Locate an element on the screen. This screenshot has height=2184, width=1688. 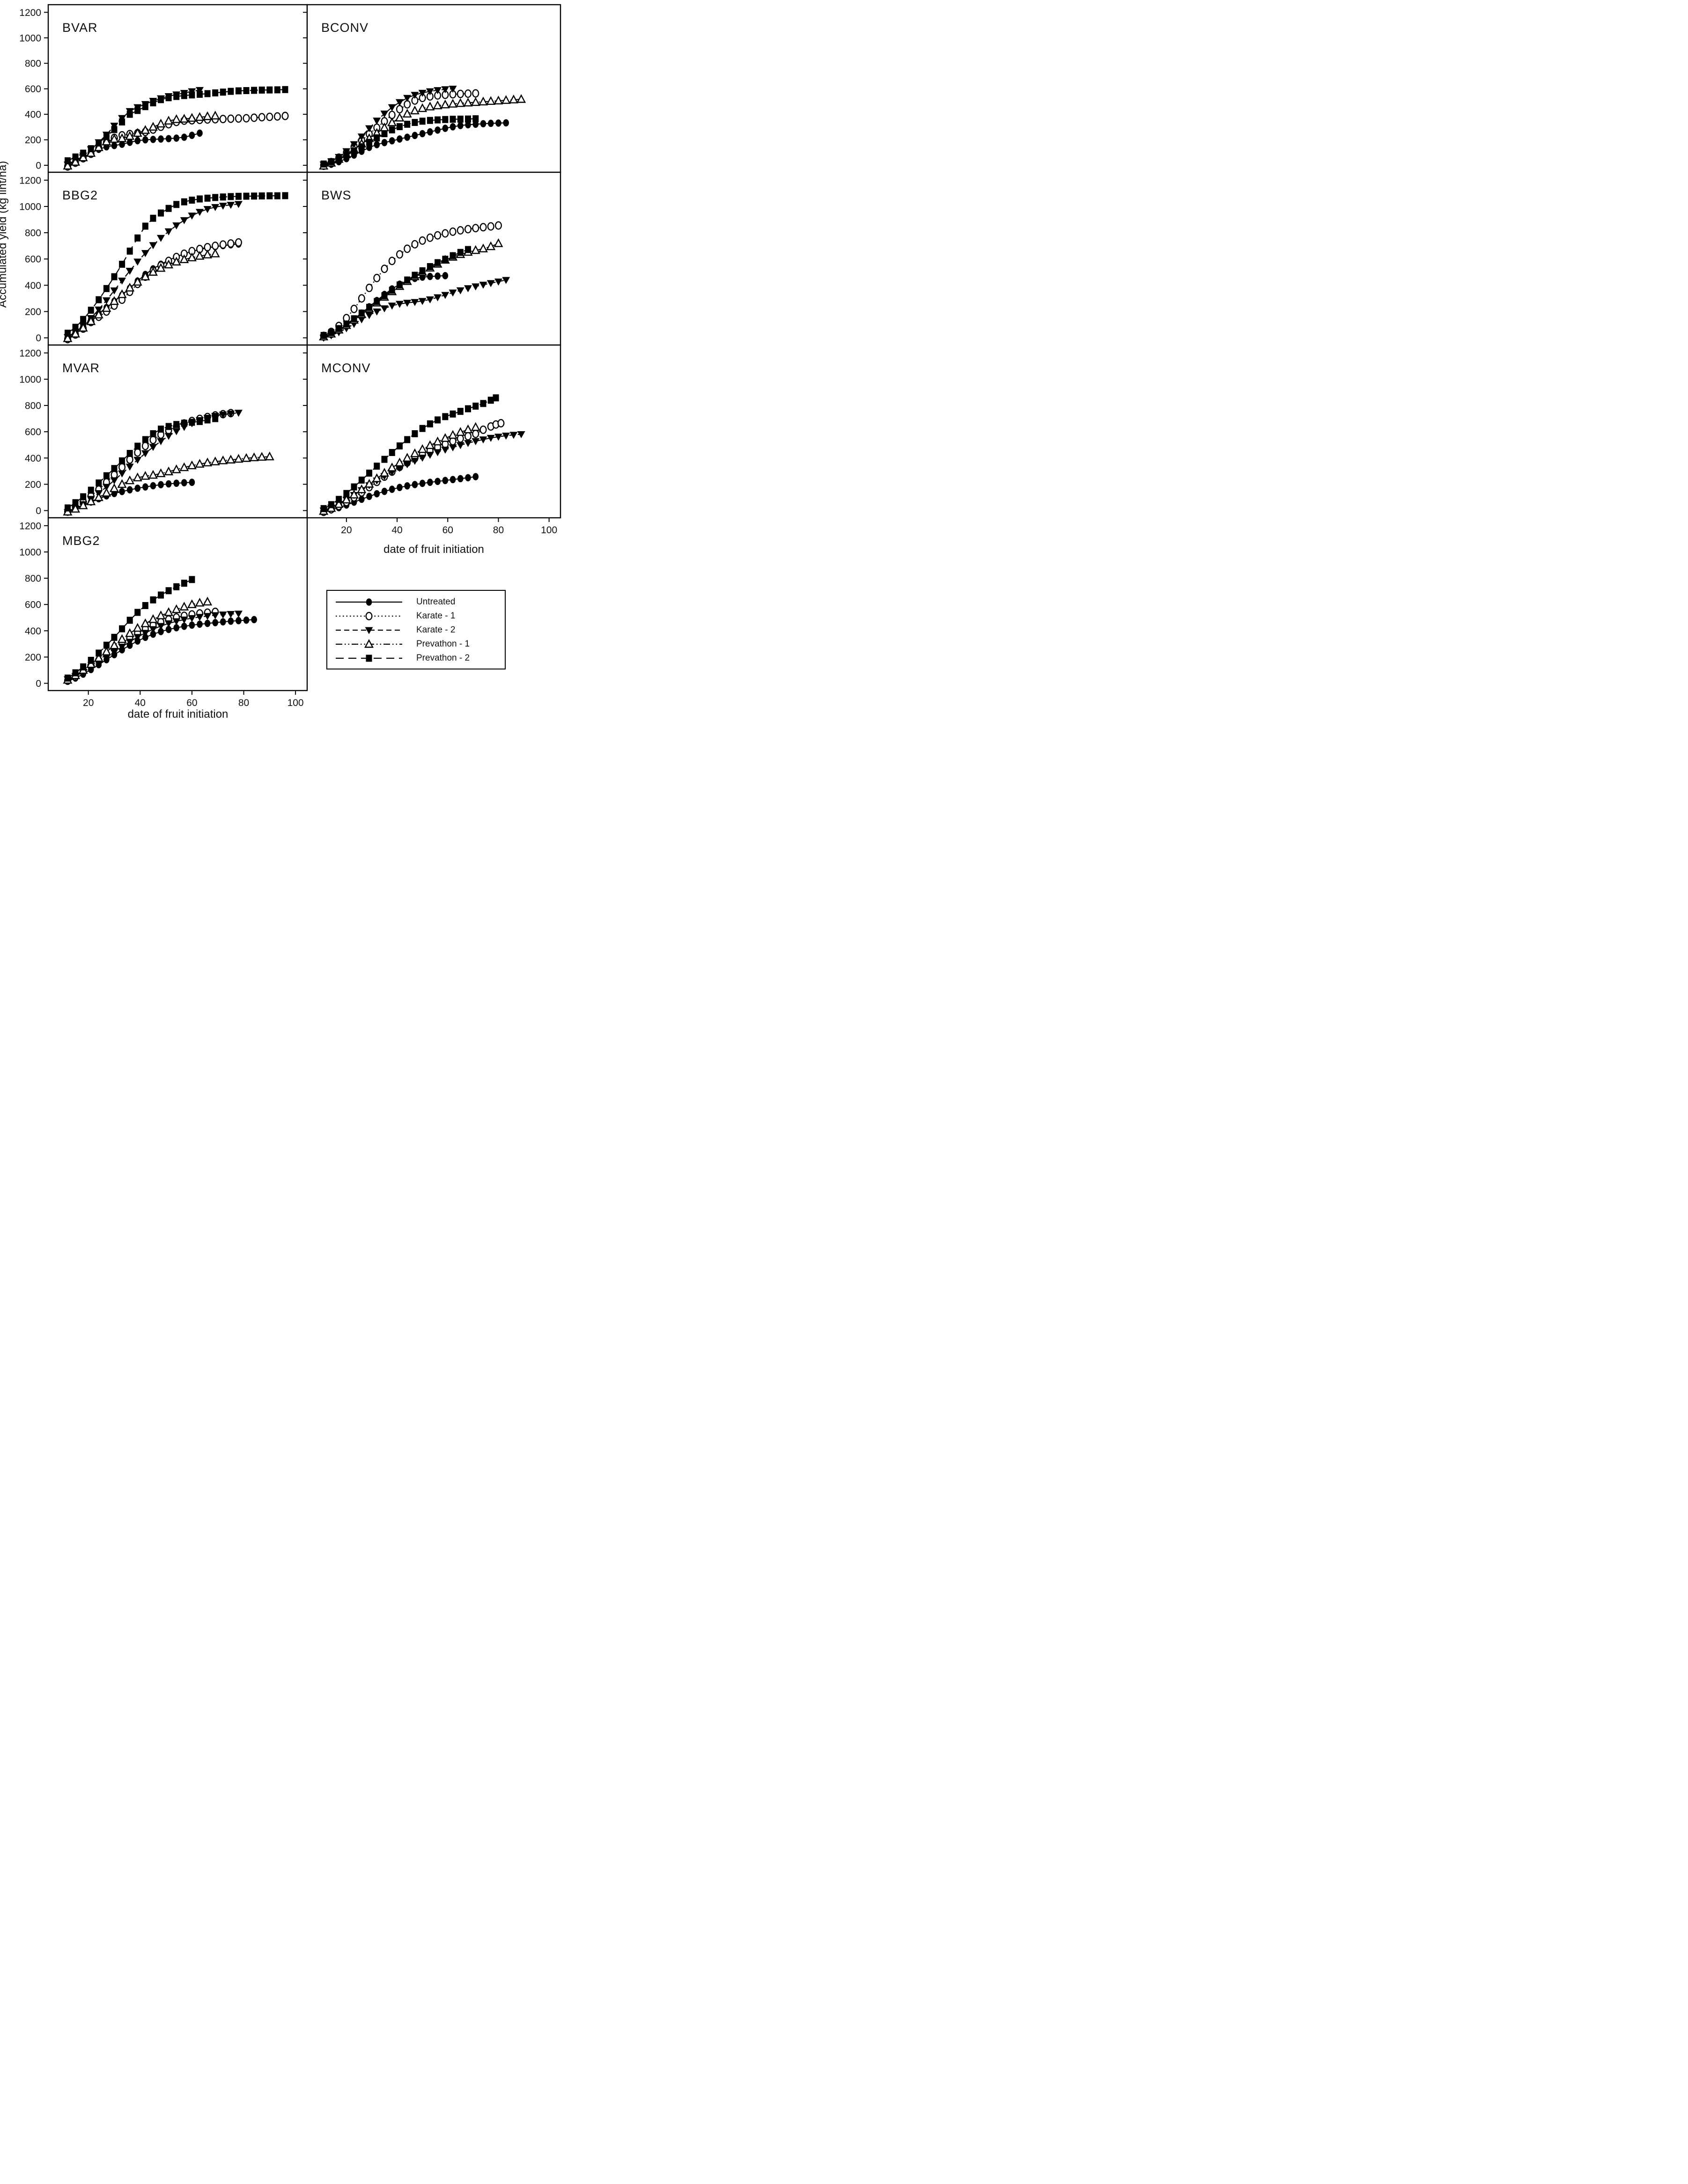
x-axis-title-left-column: date of fruit initiation is located at coordinates (178, 714).